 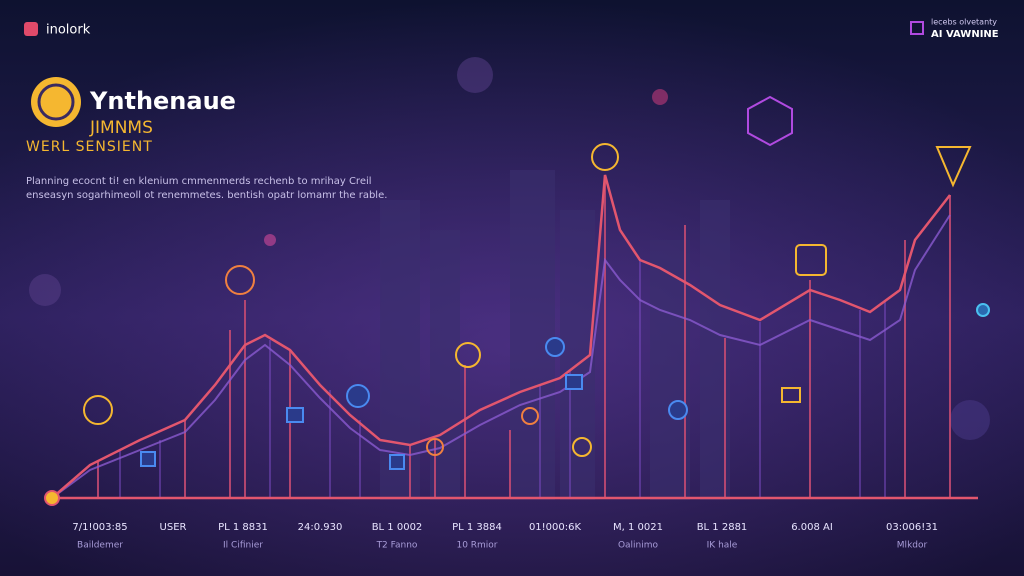 What do you see at coordinates (638, 546) in the screenshot?
I see `footer-label: Oalinimo` at bounding box center [638, 546].